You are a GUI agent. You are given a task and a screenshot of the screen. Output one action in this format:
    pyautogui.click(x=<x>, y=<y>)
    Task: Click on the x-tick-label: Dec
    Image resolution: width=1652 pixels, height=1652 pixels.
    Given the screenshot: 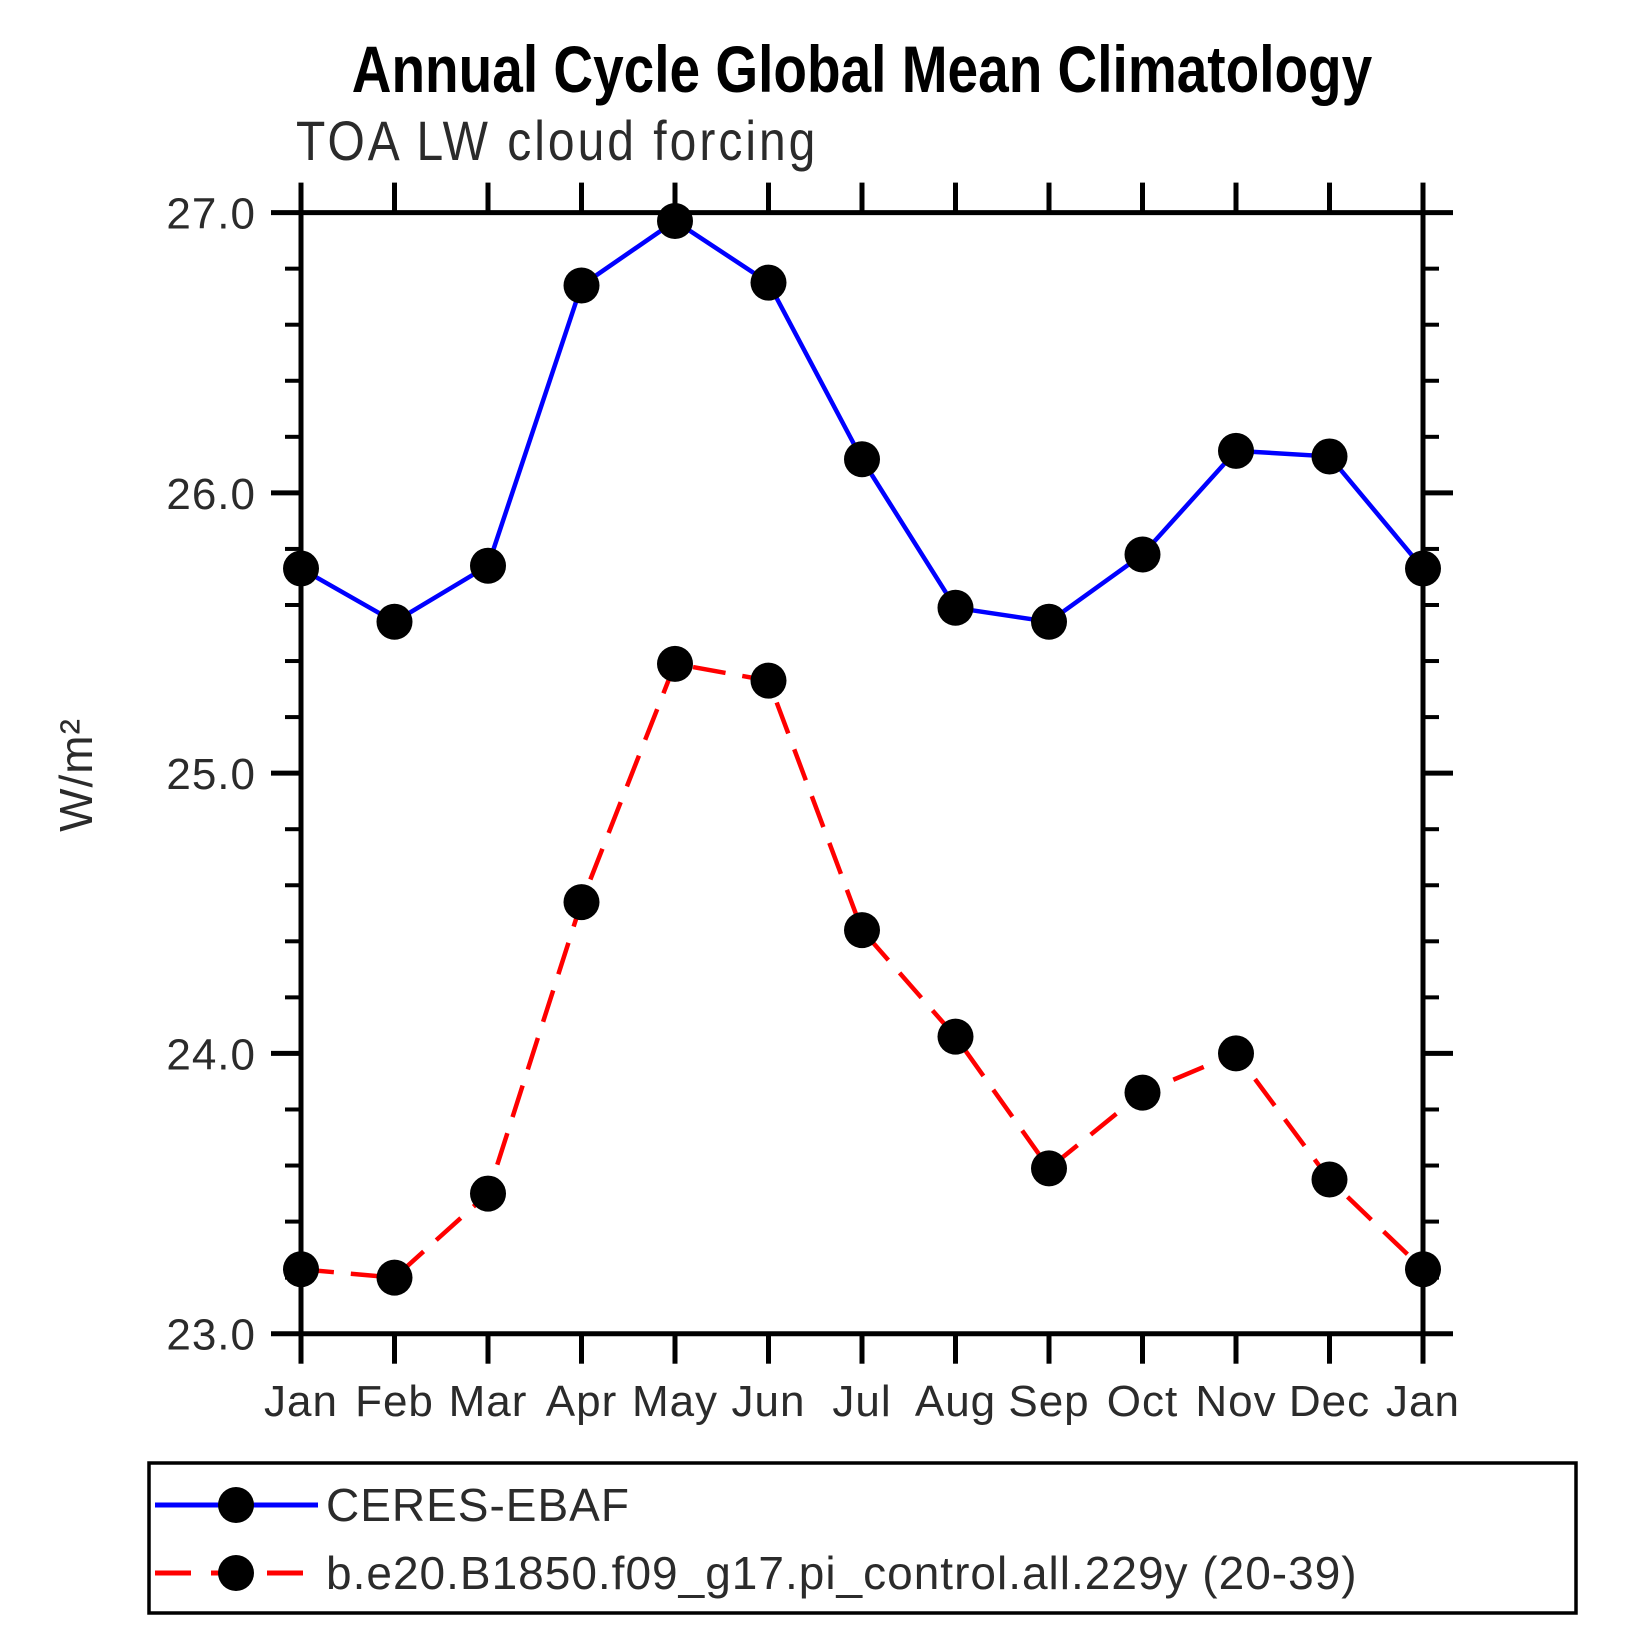 What is the action you would take?
    pyautogui.click(x=1329, y=1401)
    